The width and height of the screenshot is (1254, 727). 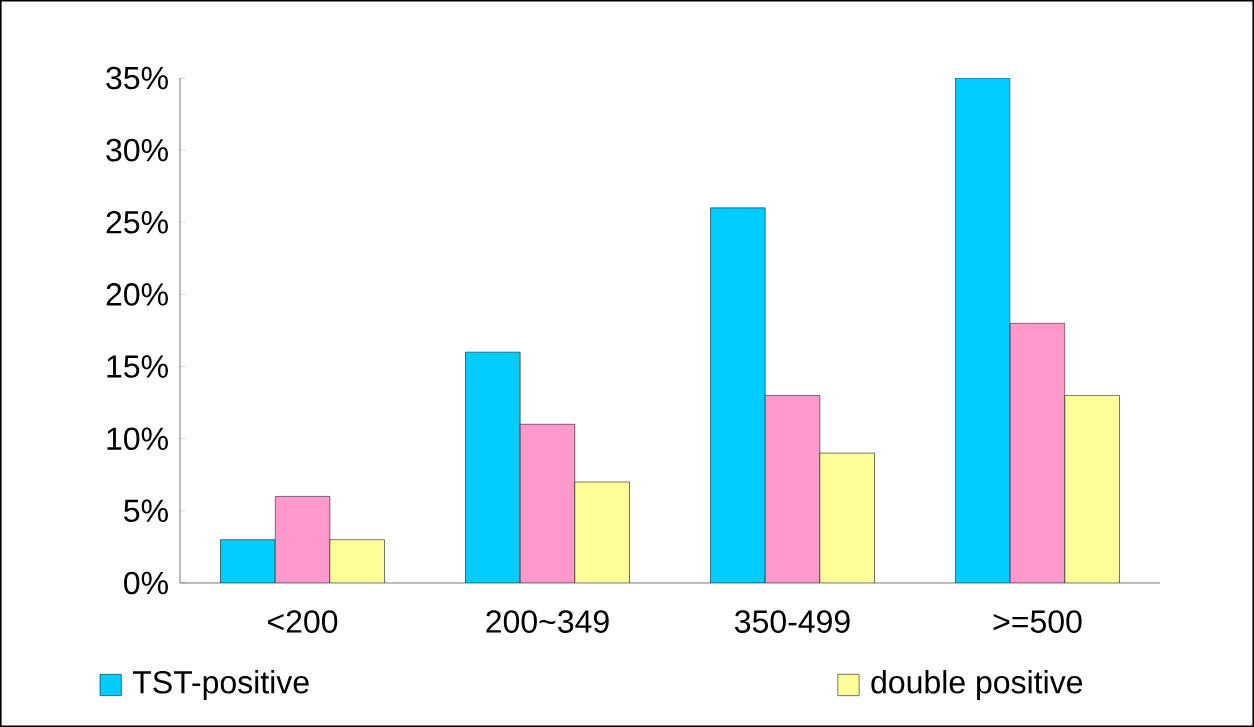 I want to click on legend-label: double positive, so click(x=977, y=685).